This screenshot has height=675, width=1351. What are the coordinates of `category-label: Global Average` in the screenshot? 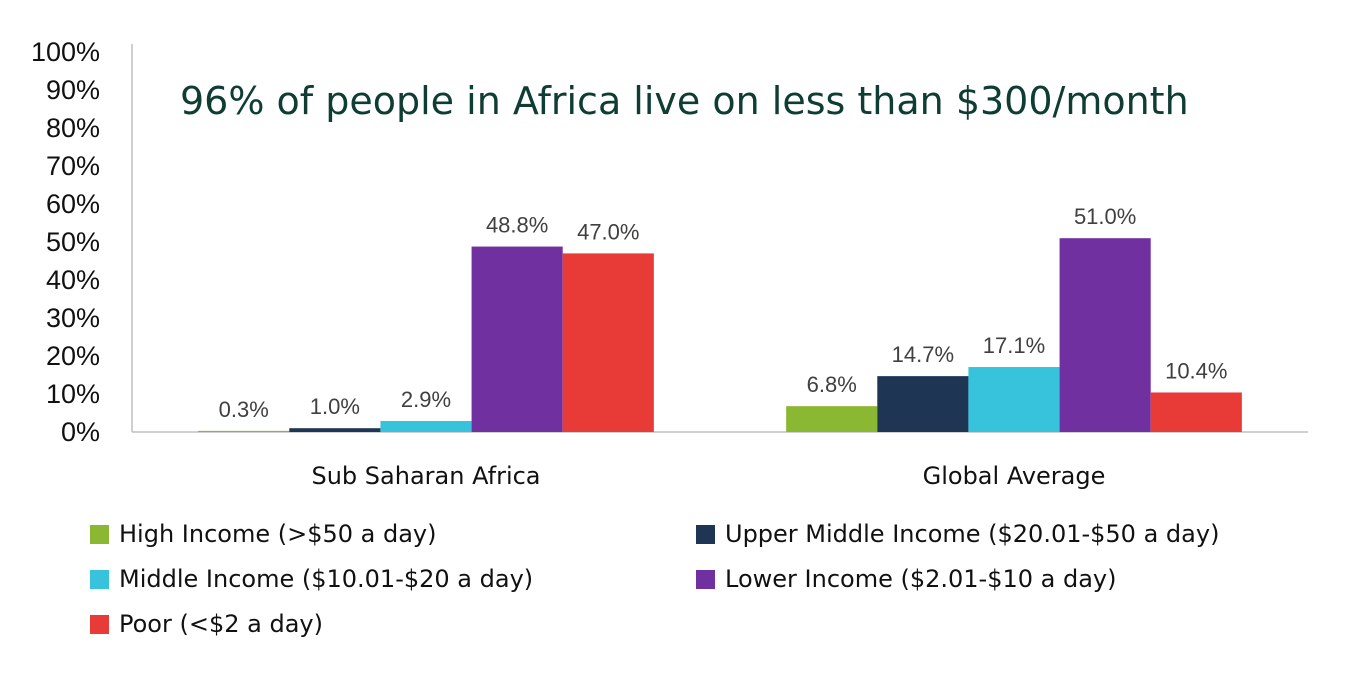 It's located at (1014, 476).